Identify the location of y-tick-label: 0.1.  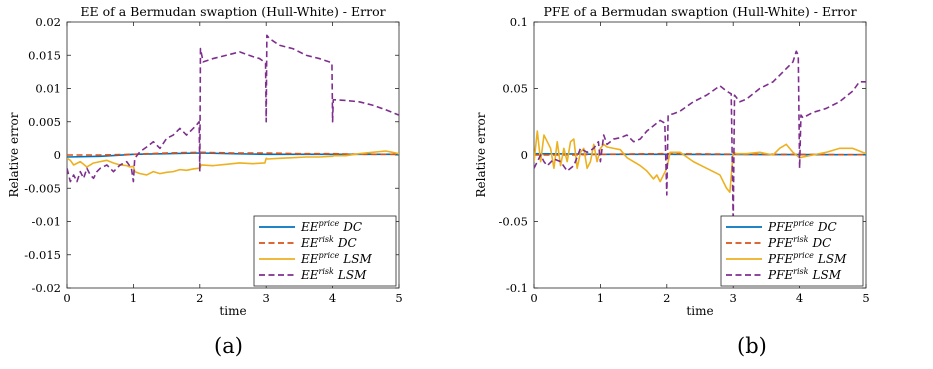
(519, 22).